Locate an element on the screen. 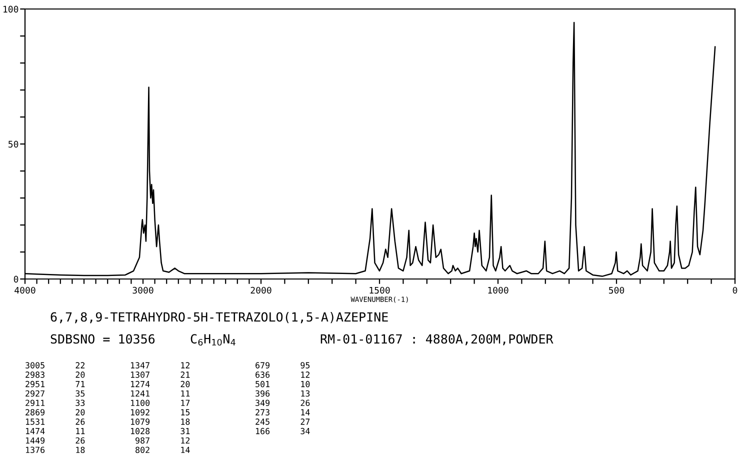  text: 1376 18 is located at coordinates (55, 450).